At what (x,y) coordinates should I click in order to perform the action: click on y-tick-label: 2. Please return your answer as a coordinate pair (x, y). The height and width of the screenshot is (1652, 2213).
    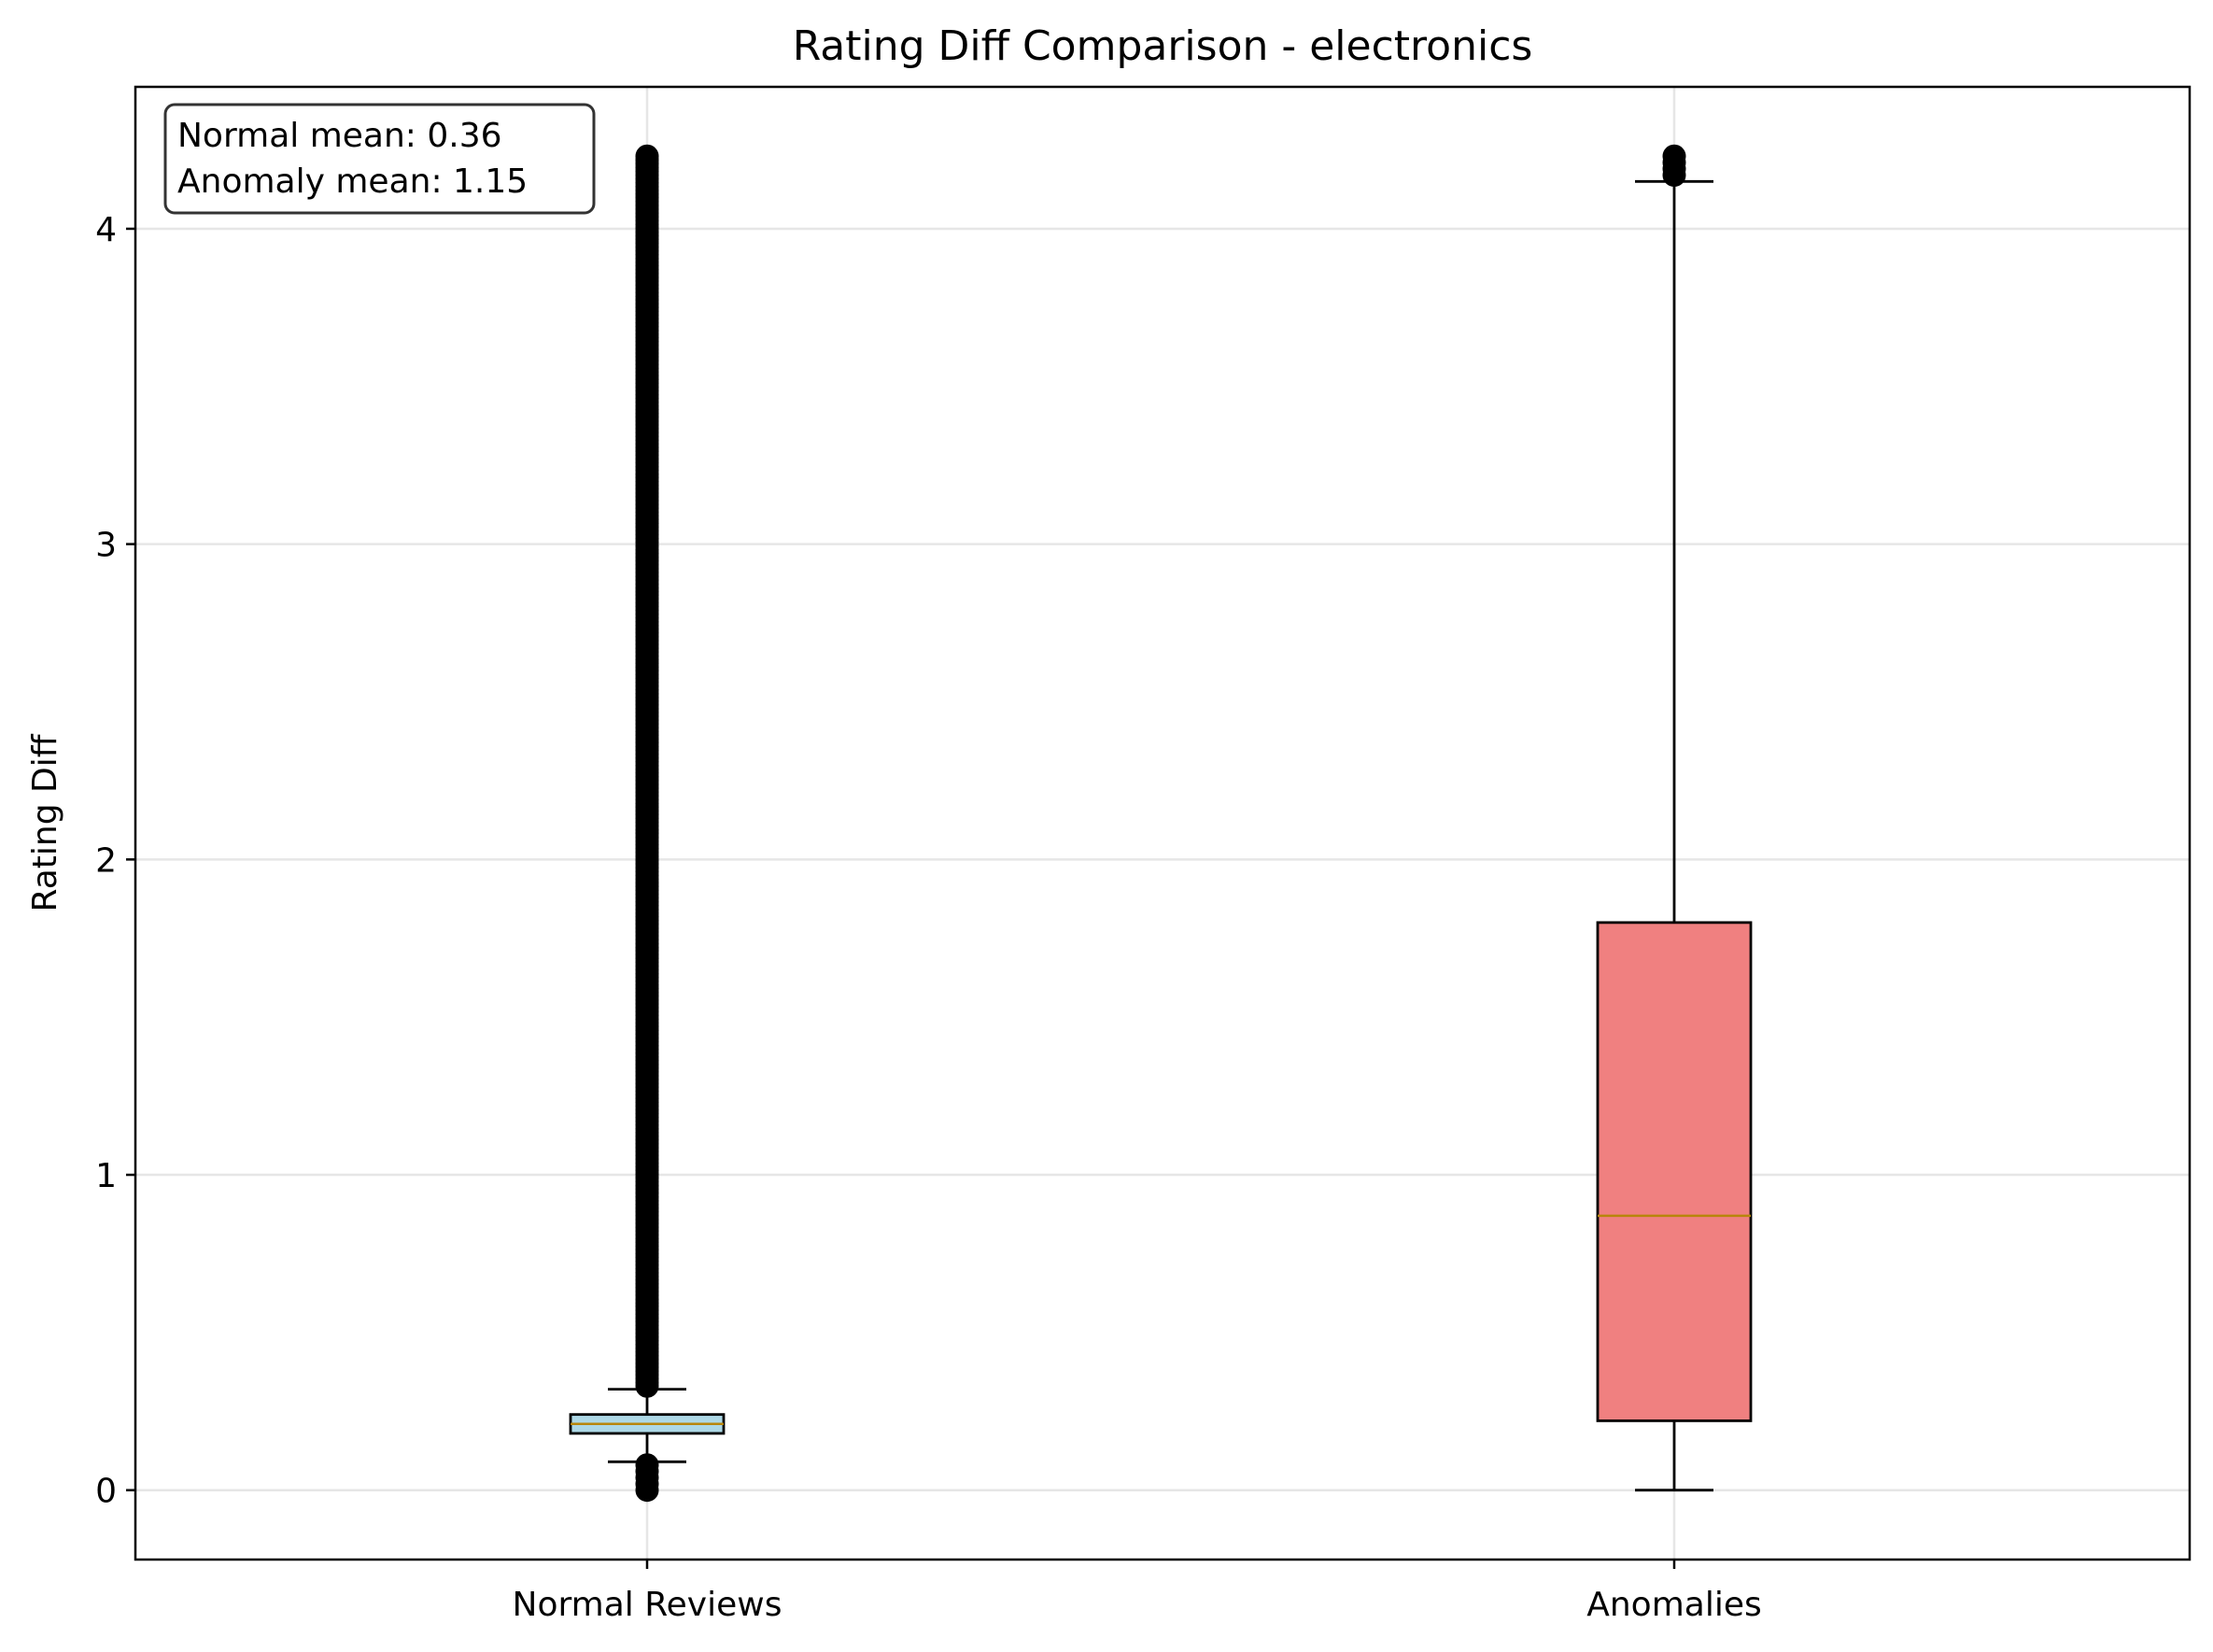
    Looking at the image, I should click on (106, 860).